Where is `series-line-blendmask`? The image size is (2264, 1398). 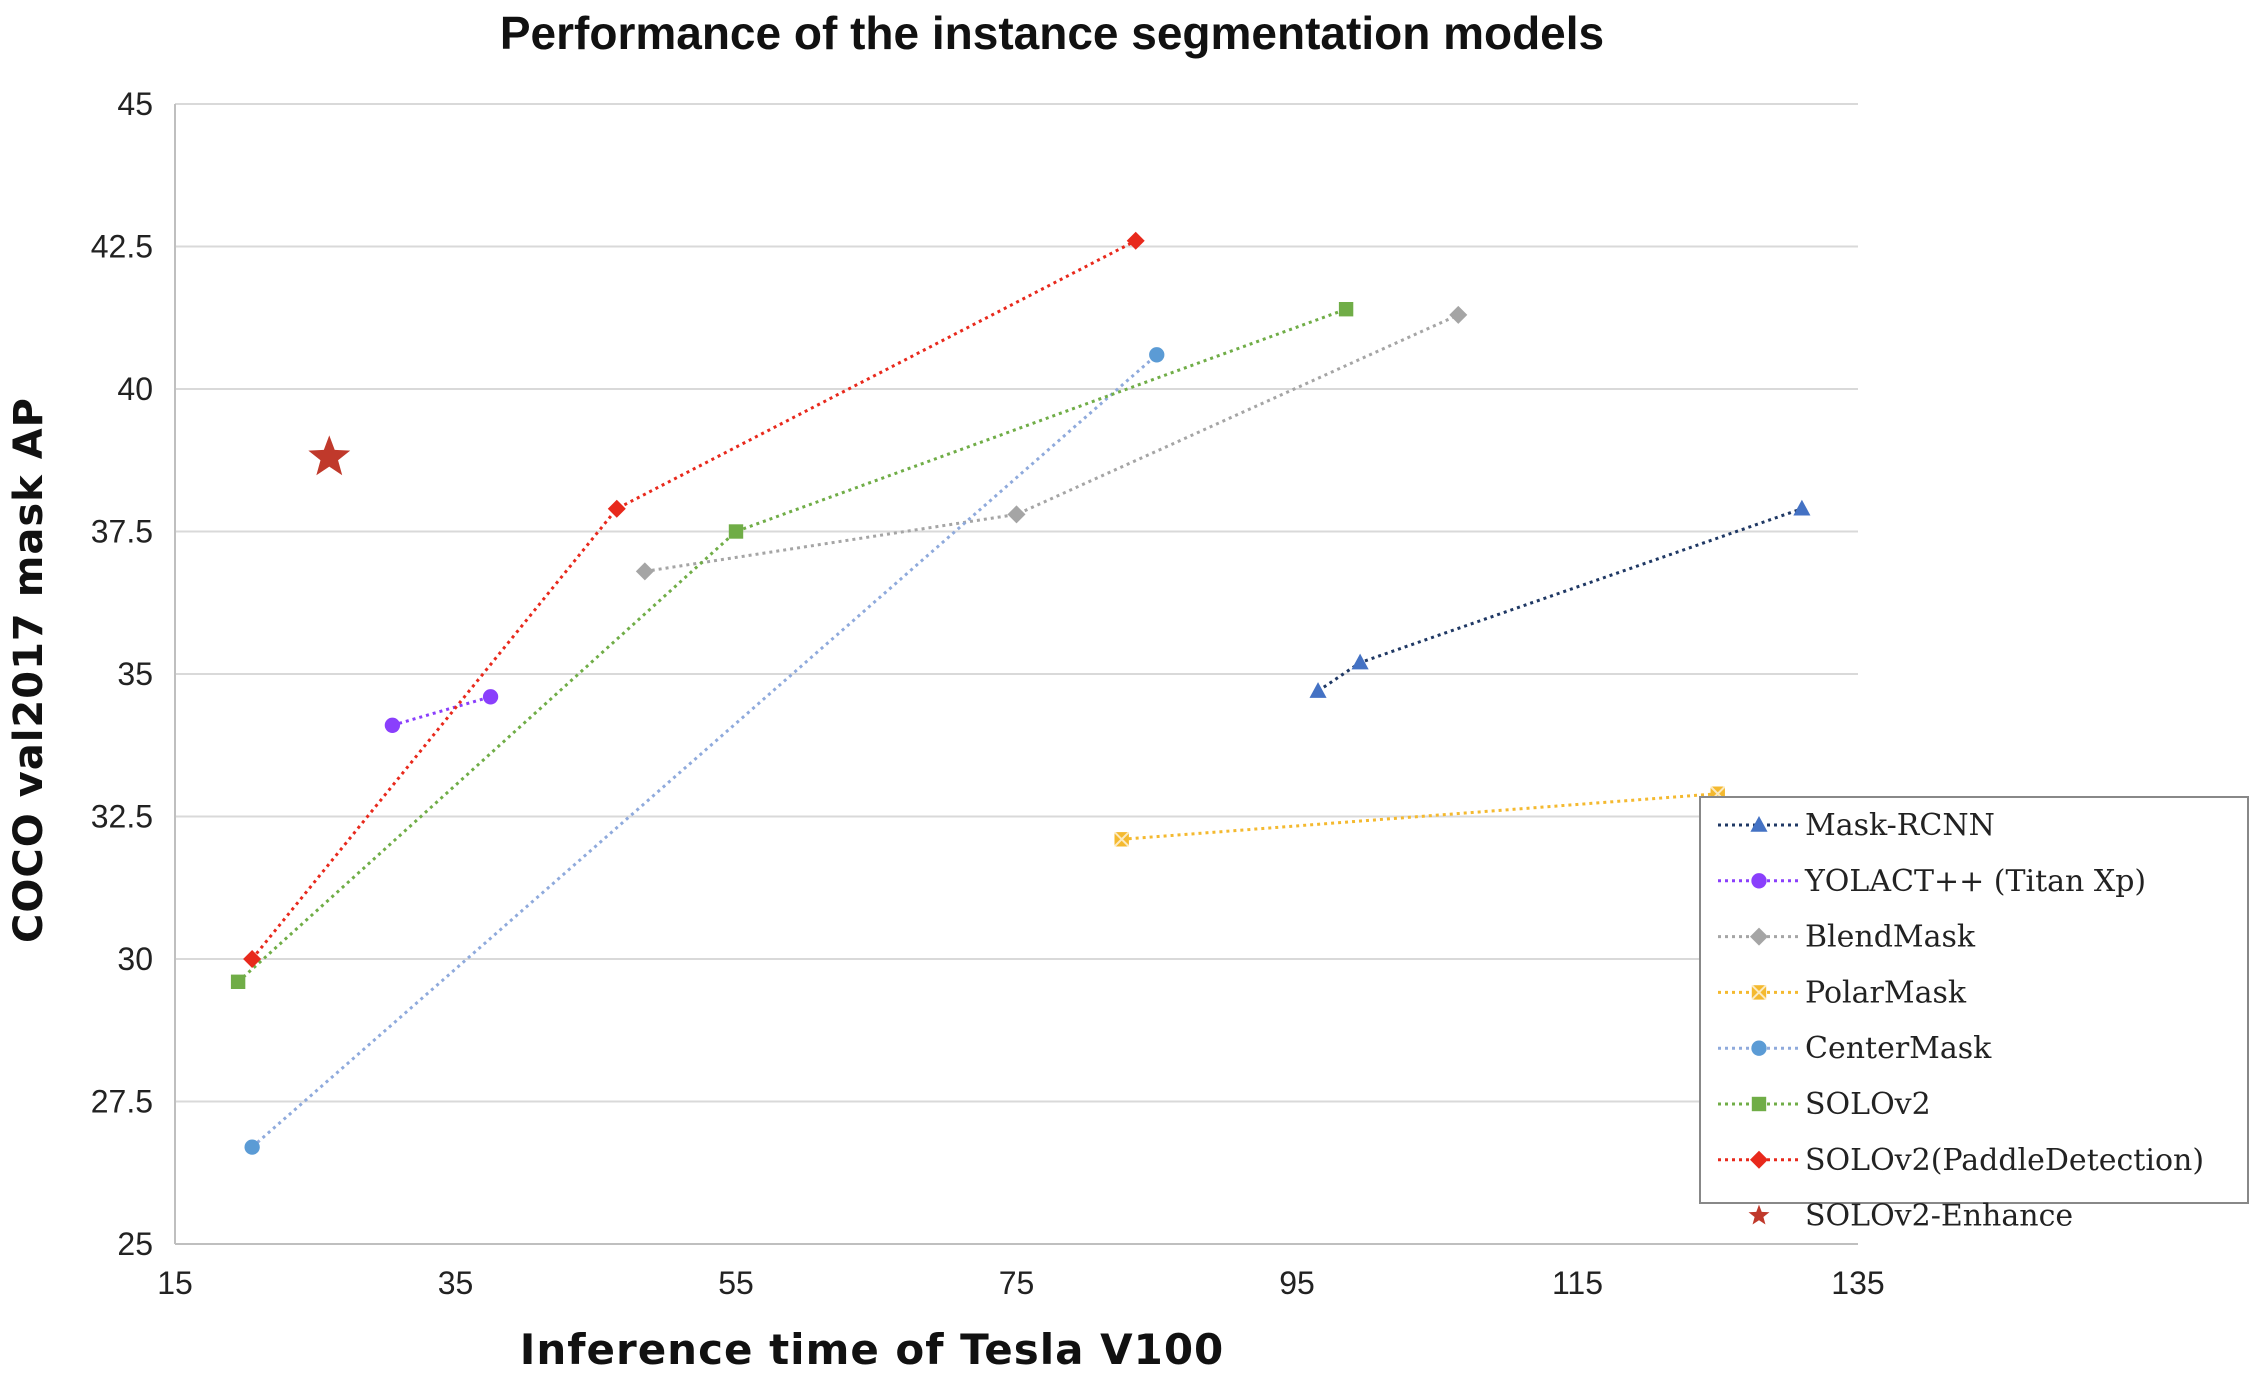
series-line-blendmask is located at coordinates (1051, 443).